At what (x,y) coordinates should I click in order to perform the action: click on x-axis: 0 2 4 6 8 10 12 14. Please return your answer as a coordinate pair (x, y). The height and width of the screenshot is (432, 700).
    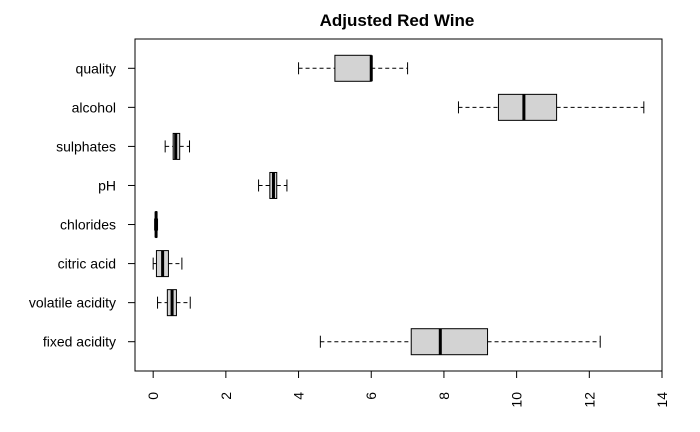
    Looking at the image, I should click on (407, 389).